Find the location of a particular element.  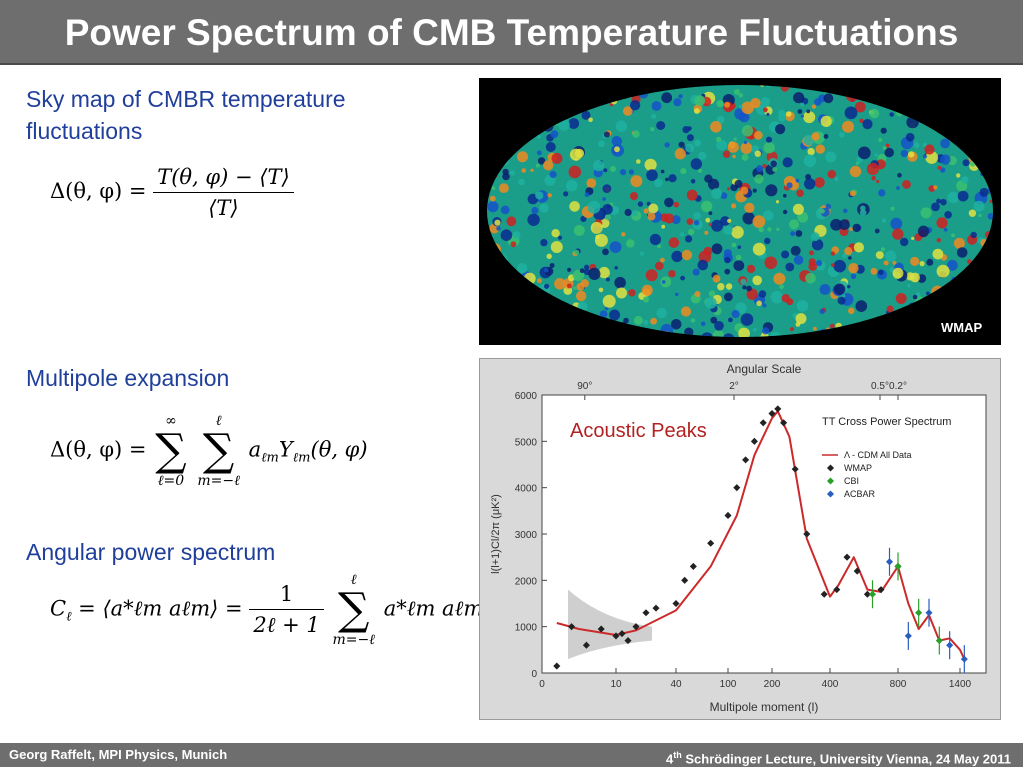

cl-fraction: 1 2ℓ + 1 is located at coordinates (286, 610).